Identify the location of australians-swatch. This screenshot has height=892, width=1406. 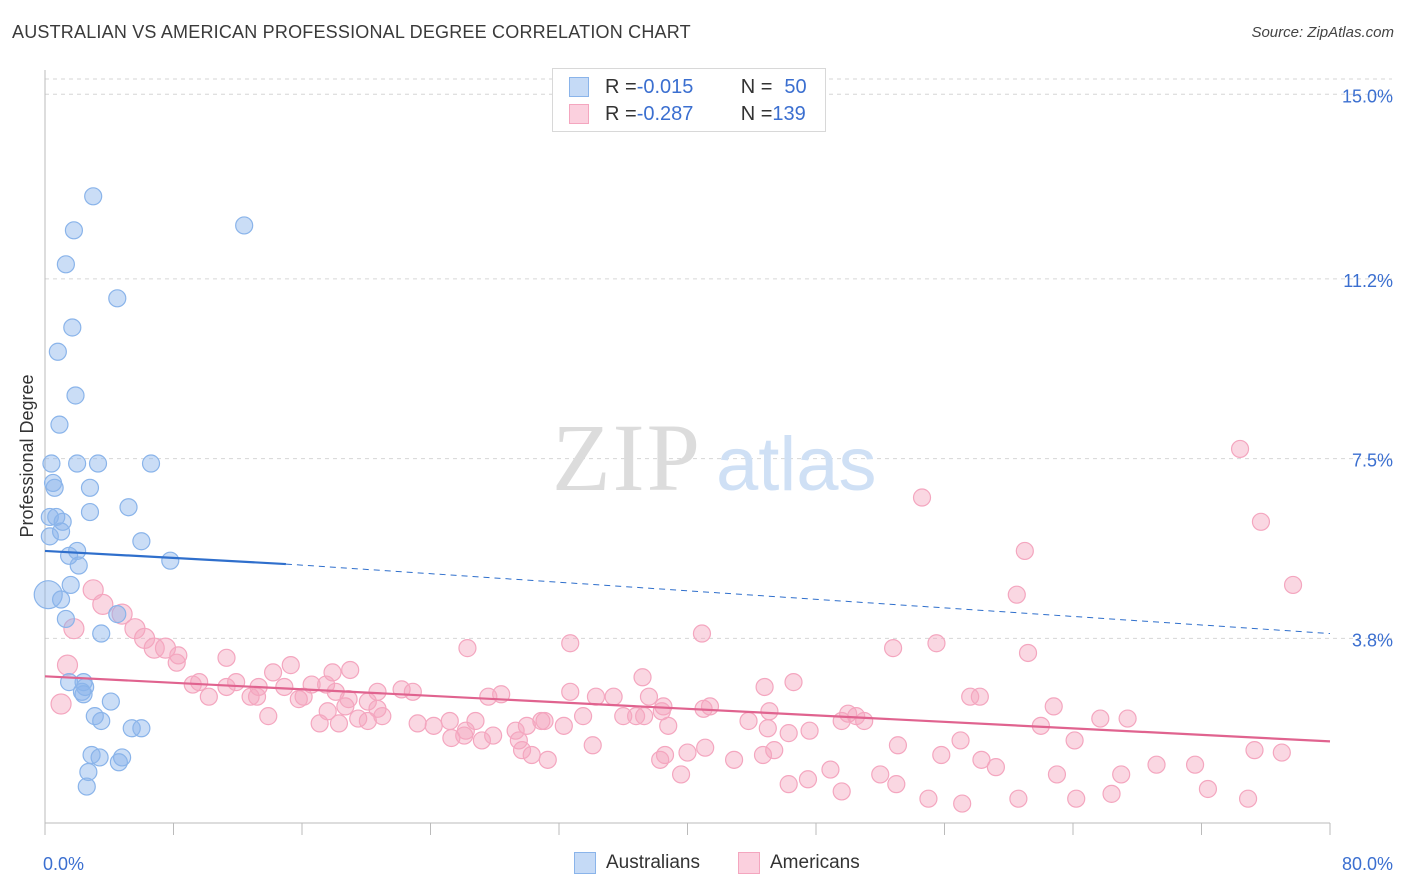
(579, 87).